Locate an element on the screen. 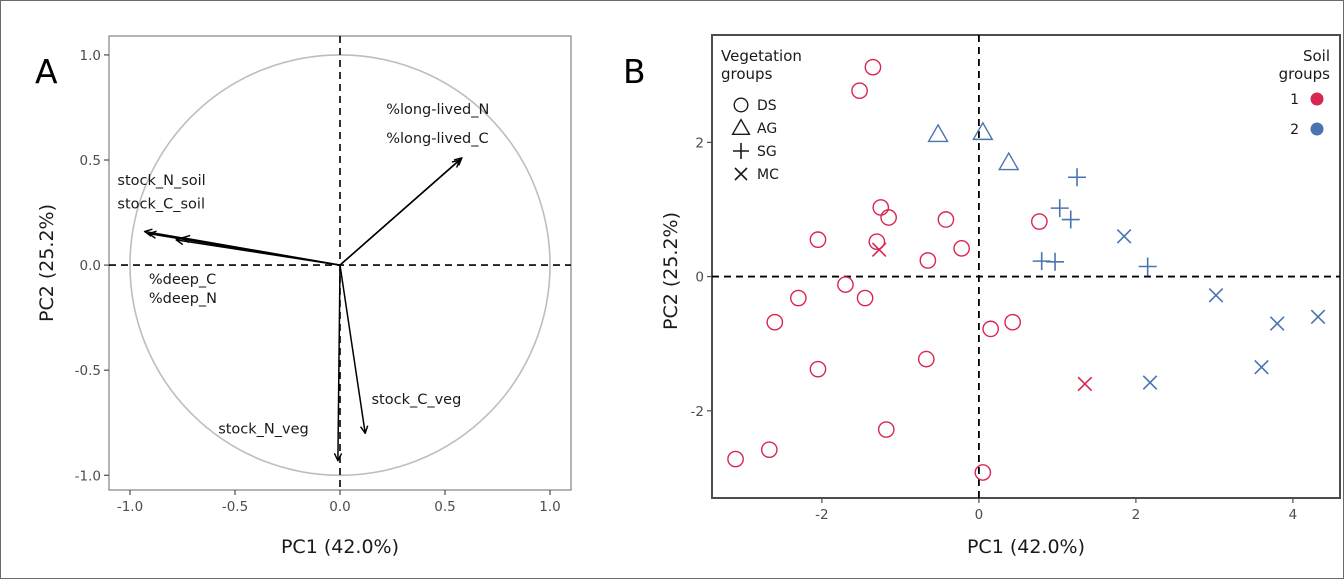 This screenshot has width=1344, height=580. y-tick-label-1-0: -1.0 is located at coordinates (88, 476).